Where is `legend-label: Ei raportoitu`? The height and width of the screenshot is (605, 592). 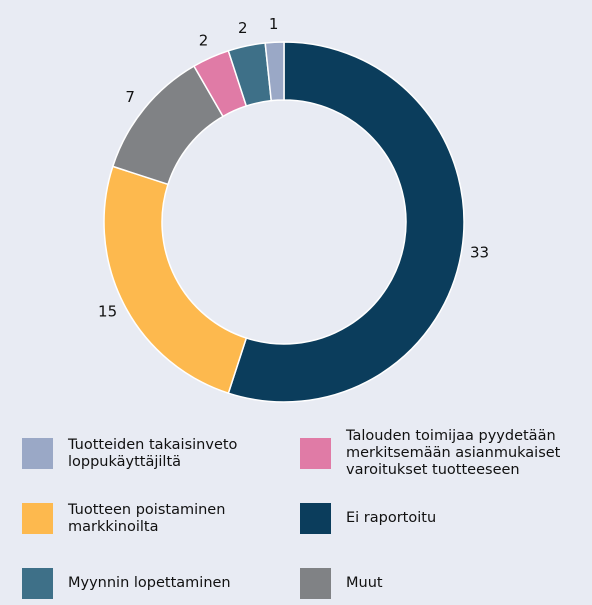
legend-label: Ei raportoitu is located at coordinates (391, 518).